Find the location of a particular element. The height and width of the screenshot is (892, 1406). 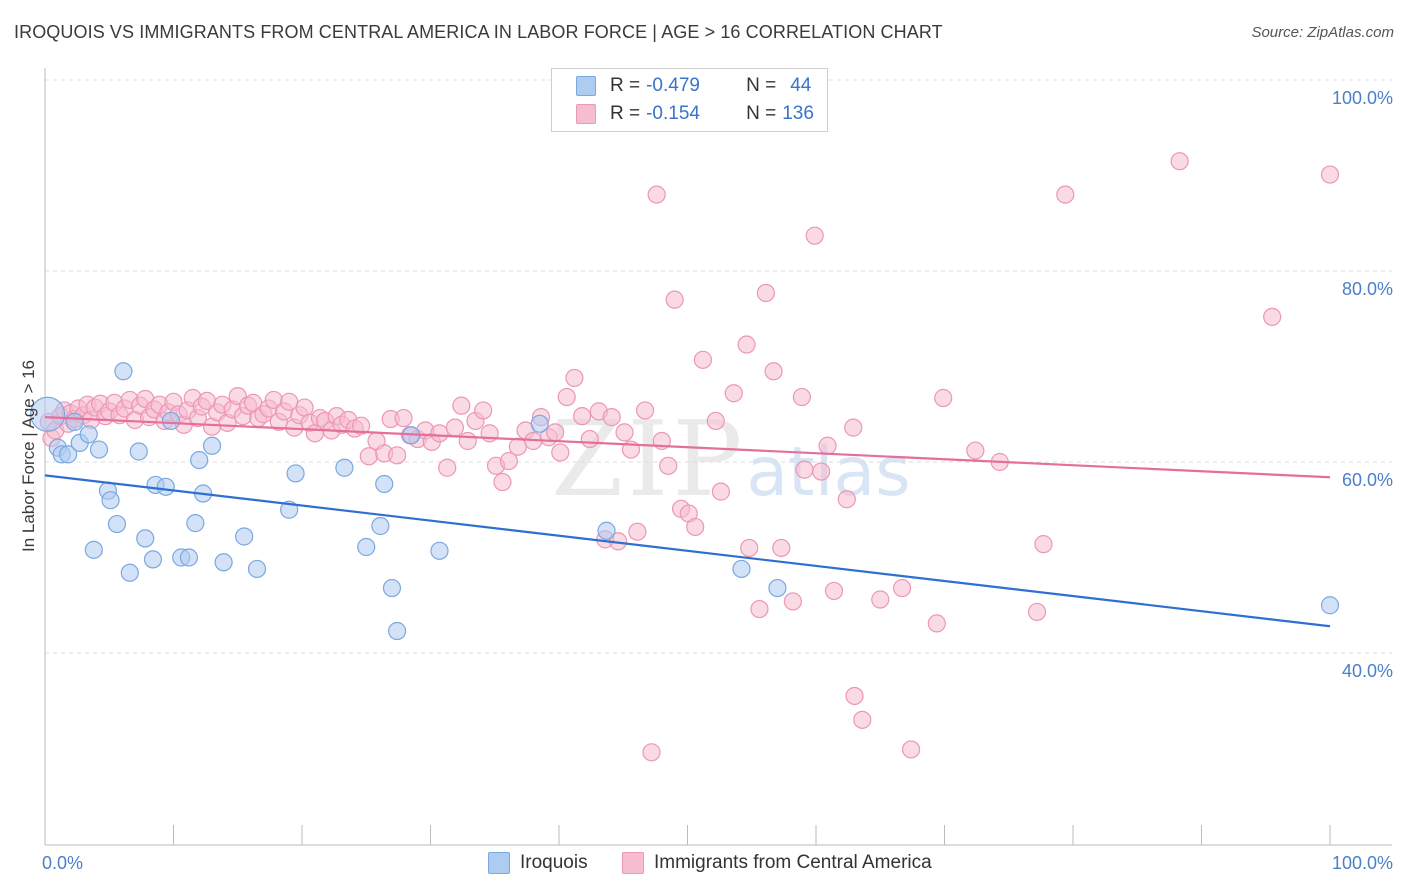

legend-r-label: R = is located at coordinates (625, 85).